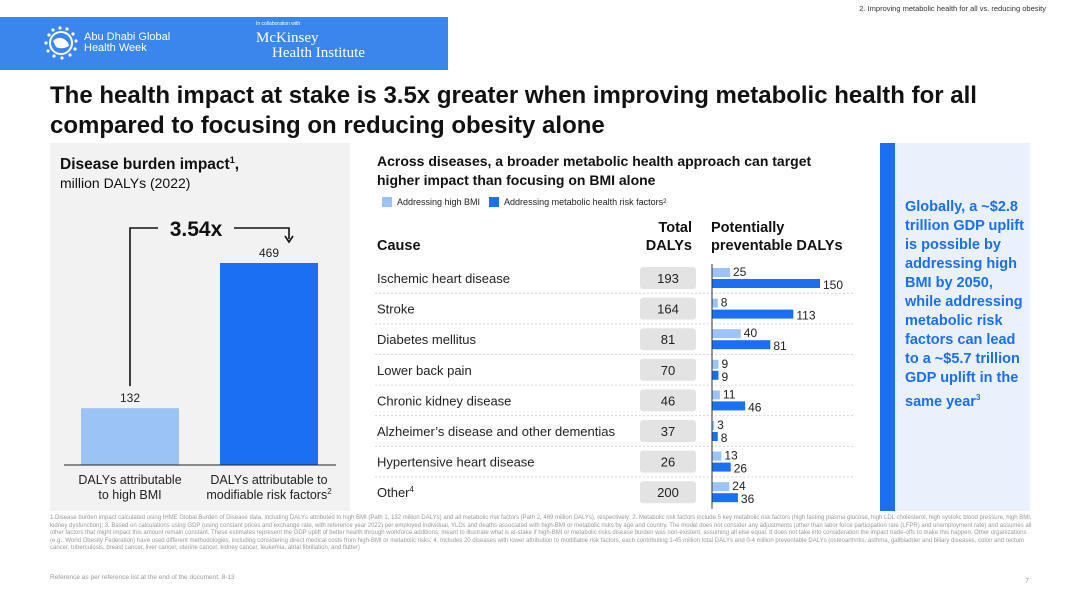 This screenshot has height=607, width=1080. What do you see at coordinates (424, 370) in the screenshot?
I see `cause-label-4: Lower back pain` at bounding box center [424, 370].